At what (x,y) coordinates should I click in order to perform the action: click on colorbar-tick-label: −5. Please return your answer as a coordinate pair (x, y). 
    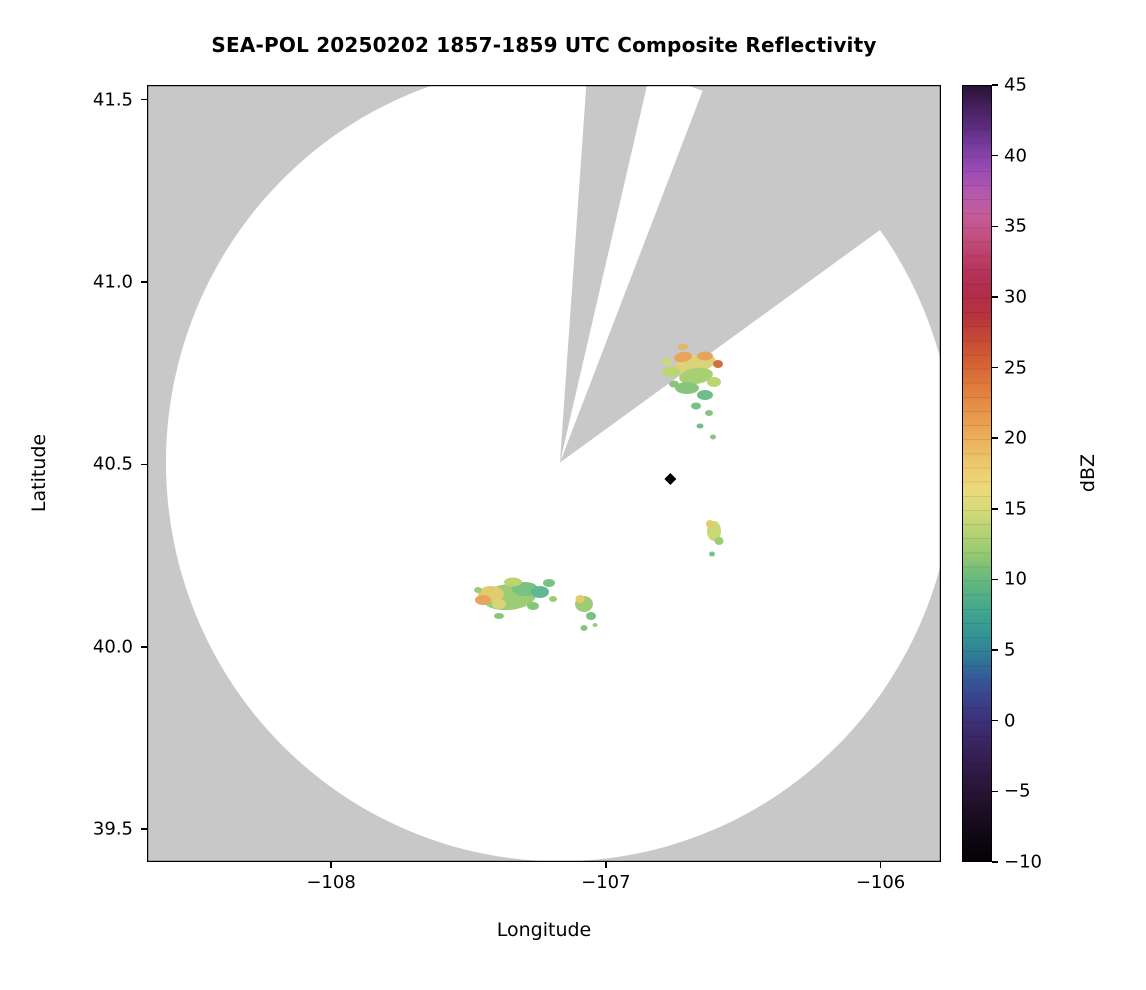
    Looking at the image, I should click on (1017, 791).